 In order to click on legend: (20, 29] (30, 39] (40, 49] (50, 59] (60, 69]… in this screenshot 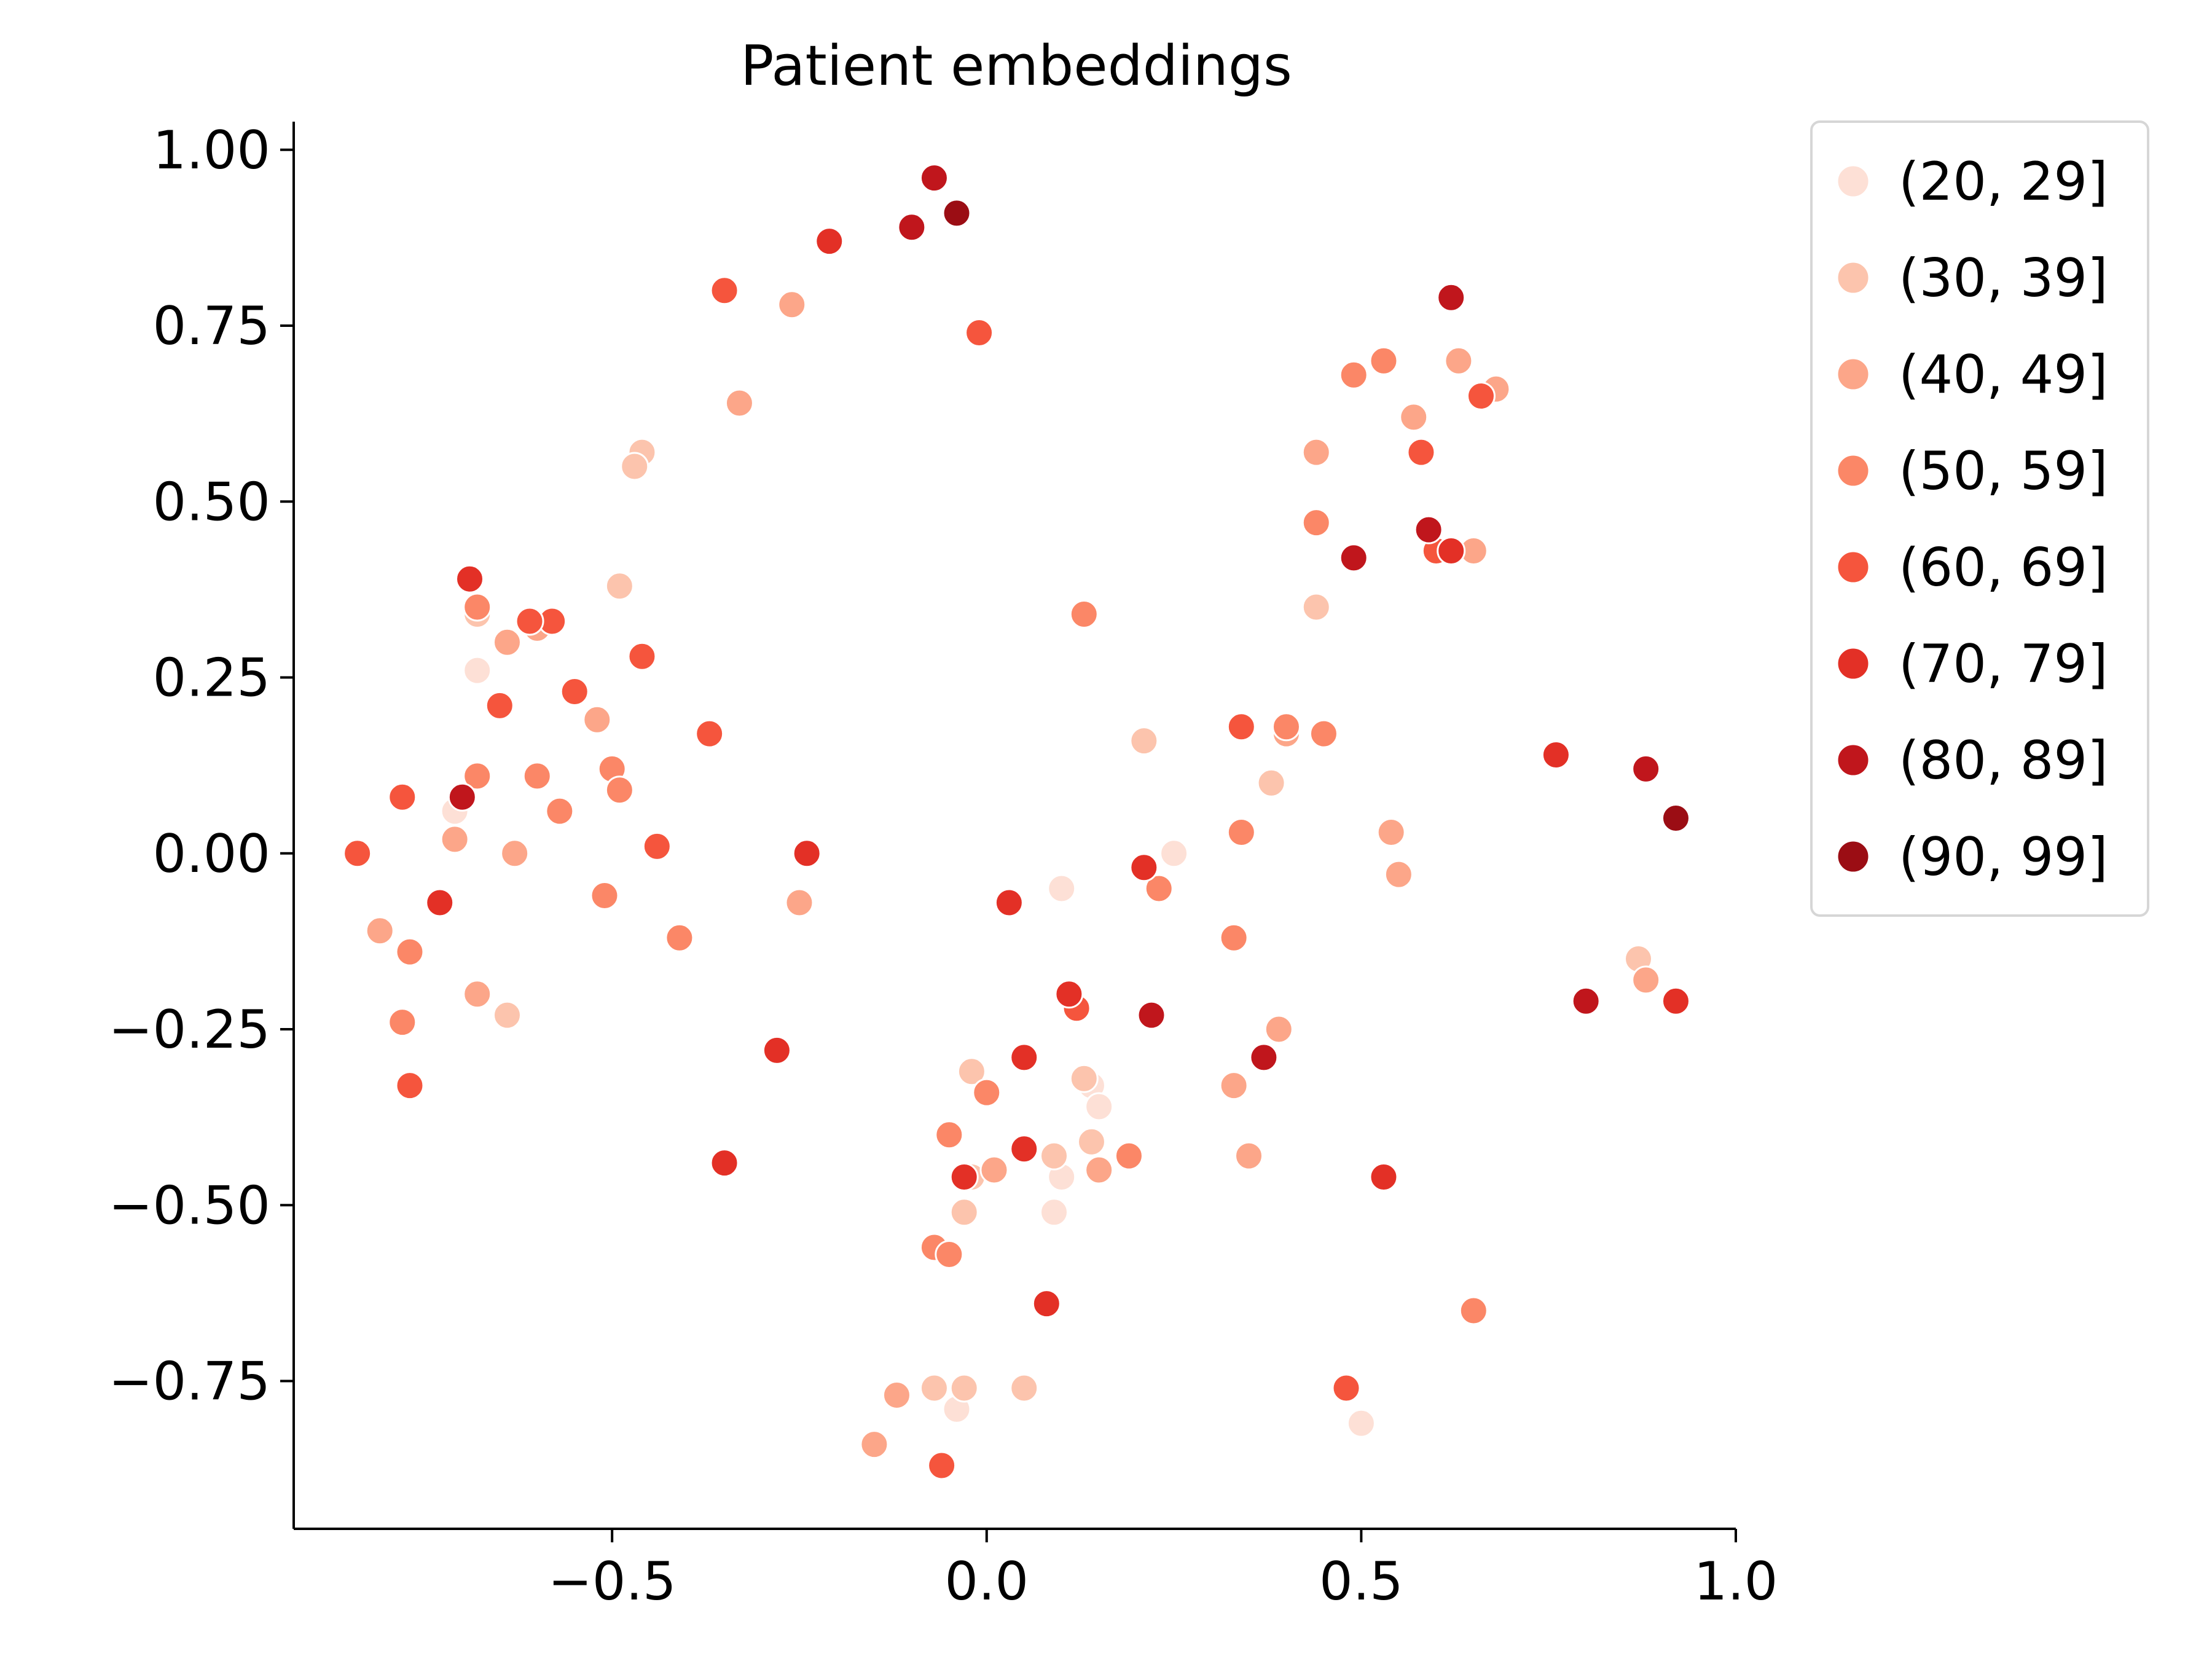, I will do `click(1979, 518)`.